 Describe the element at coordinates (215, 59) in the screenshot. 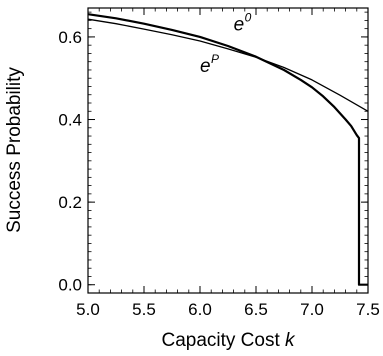

I see `series-label-sup: P` at that location.